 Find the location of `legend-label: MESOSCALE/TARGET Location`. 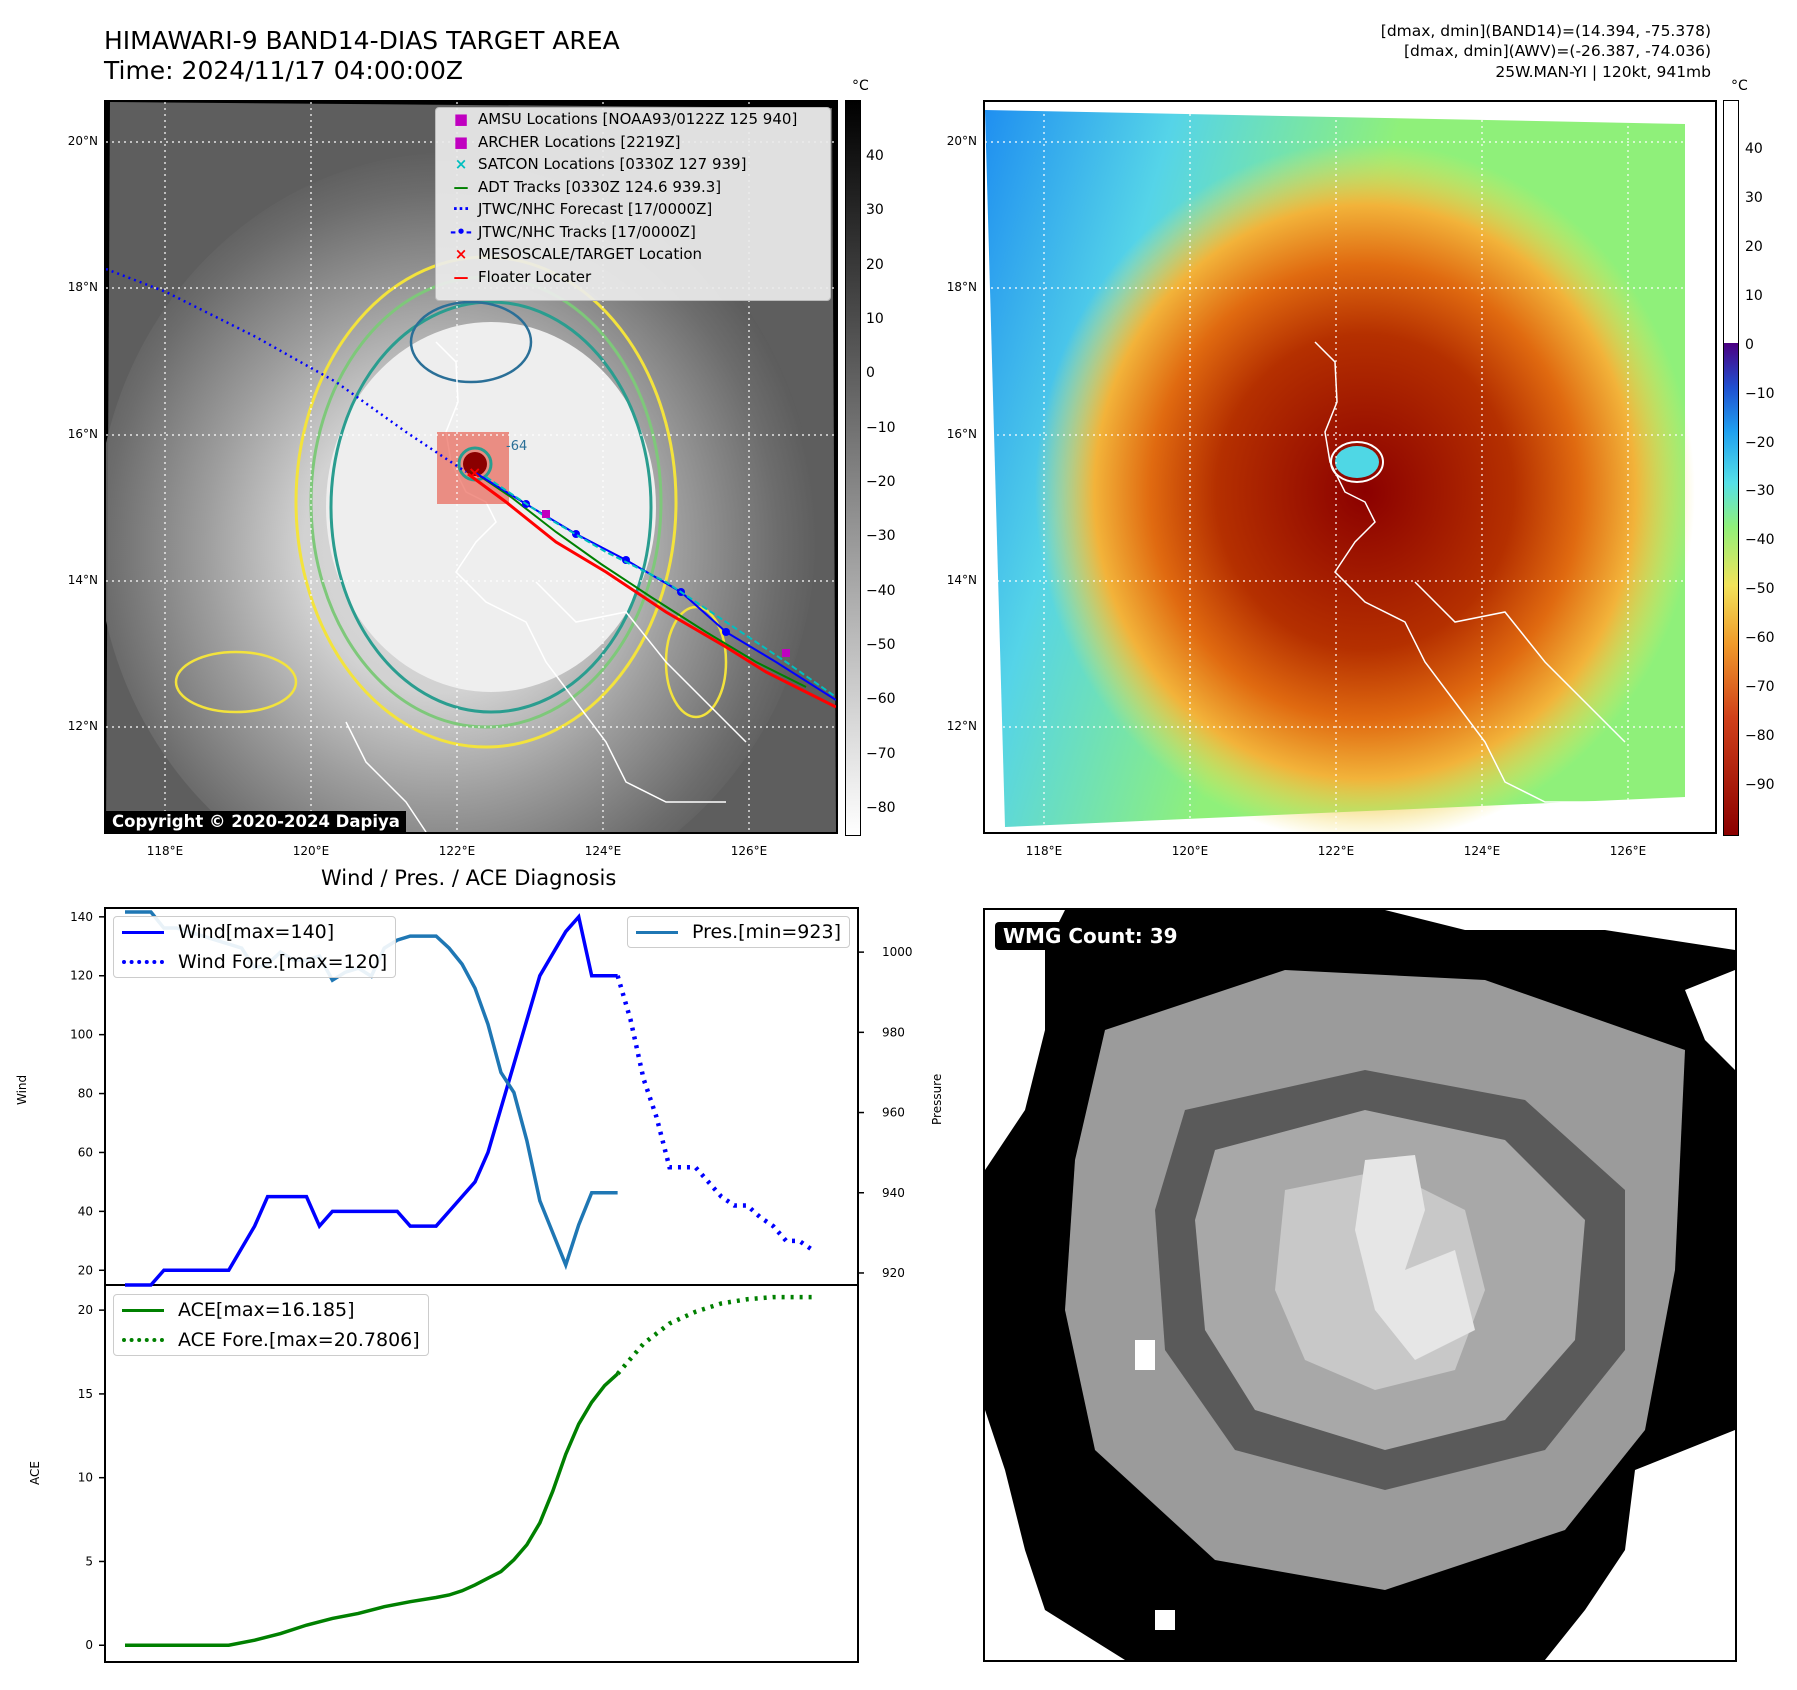

legend-label: MESOSCALE/TARGET Location is located at coordinates (590, 254).